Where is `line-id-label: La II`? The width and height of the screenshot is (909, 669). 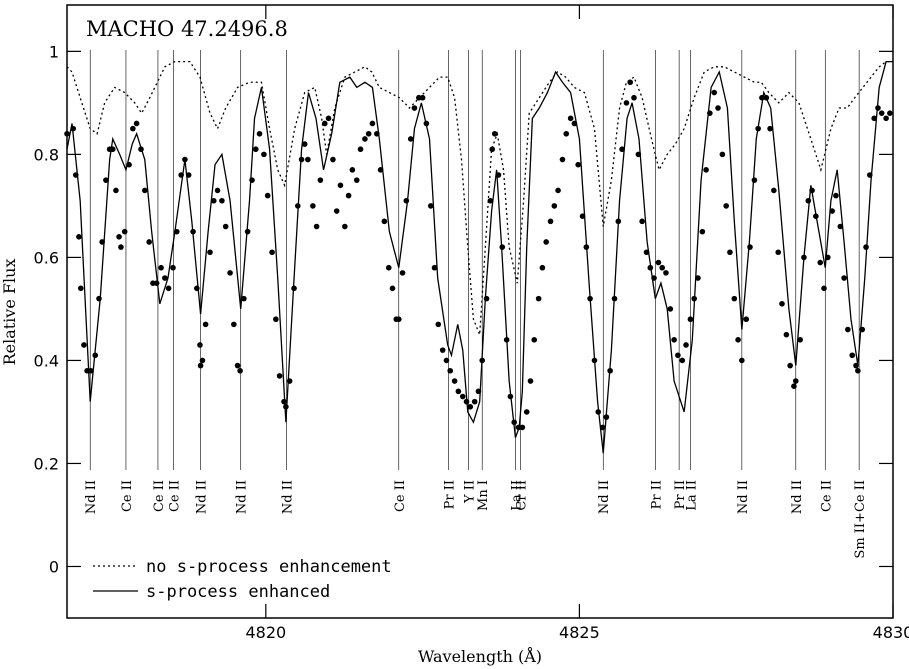
line-id-label: La II is located at coordinates (691, 495).